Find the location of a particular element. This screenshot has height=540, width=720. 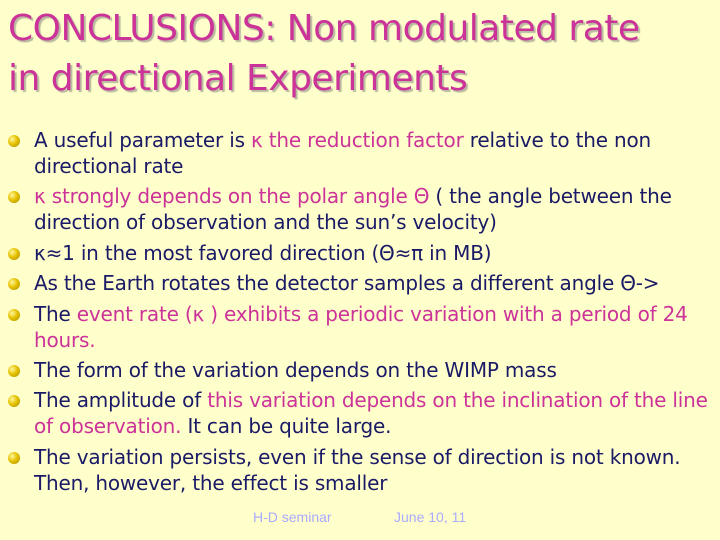

footer-date: June 10, 11 is located at coordinates (430, 517).